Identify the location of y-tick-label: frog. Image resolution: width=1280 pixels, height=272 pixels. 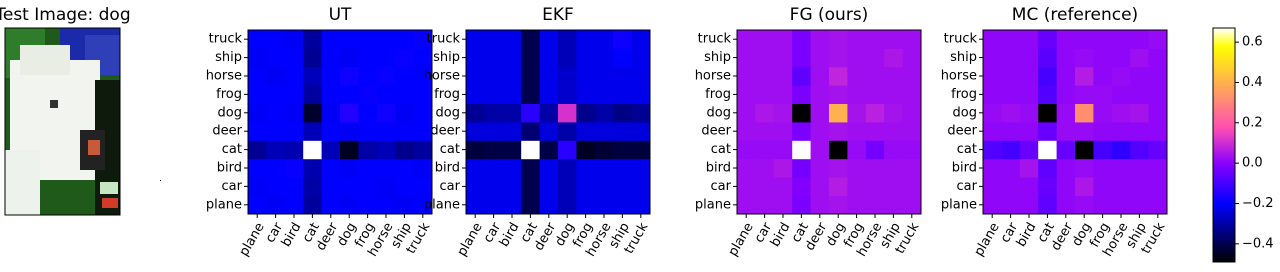
(447, 94).